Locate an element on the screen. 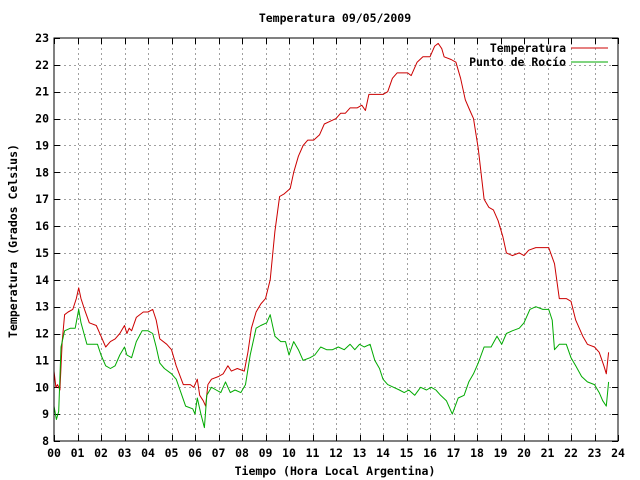  y-tick-label: 21 is located at coordinates (42, 92).